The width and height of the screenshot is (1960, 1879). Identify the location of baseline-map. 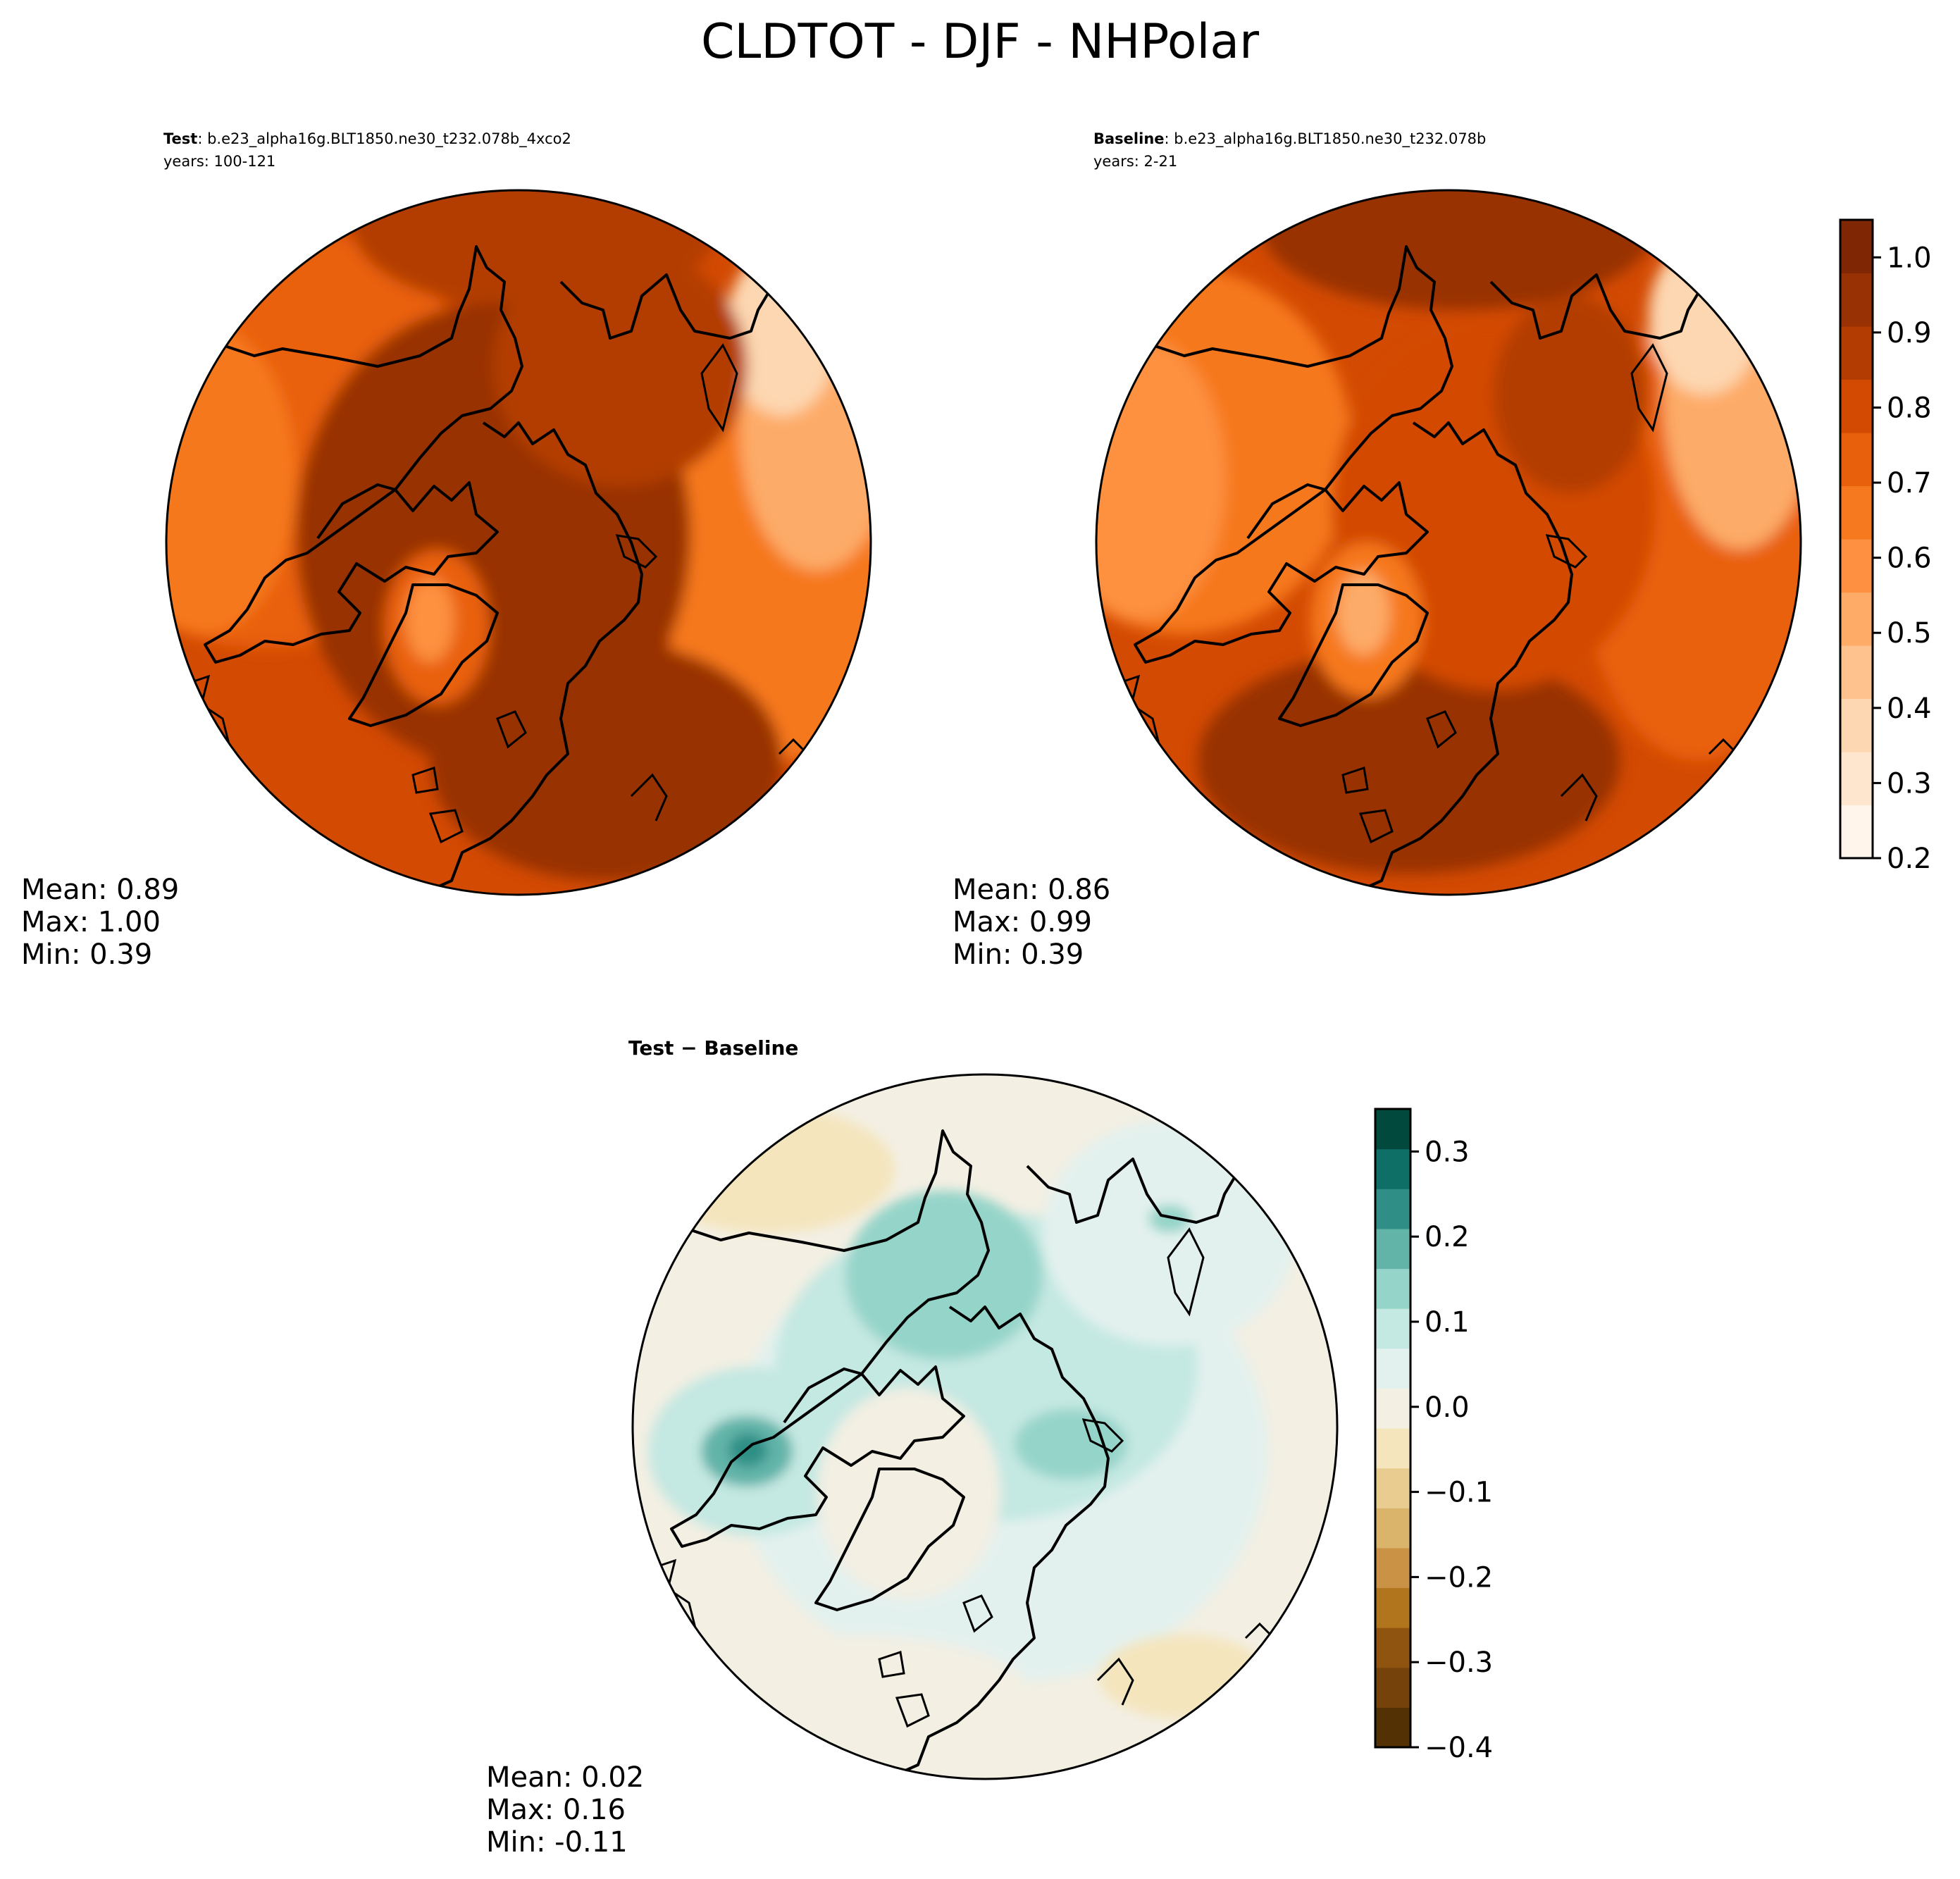
(1449, 542).